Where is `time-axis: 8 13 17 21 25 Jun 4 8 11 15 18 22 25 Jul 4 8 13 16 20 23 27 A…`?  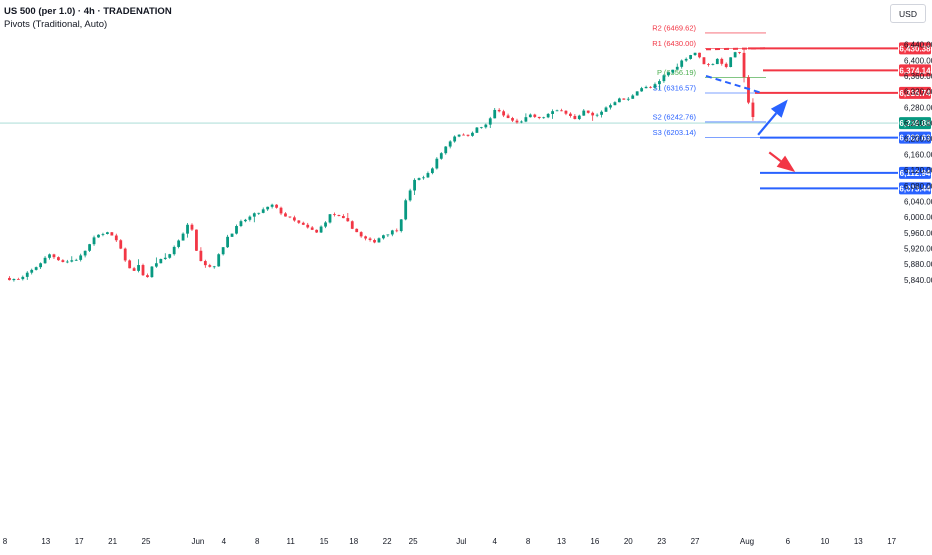
time-axis: 8 13 17 21 25 Jun 4 8 11 15 18 22 25 Jul 4 8 13 16 20 23 27 A… is located at coordinates (450, 541).